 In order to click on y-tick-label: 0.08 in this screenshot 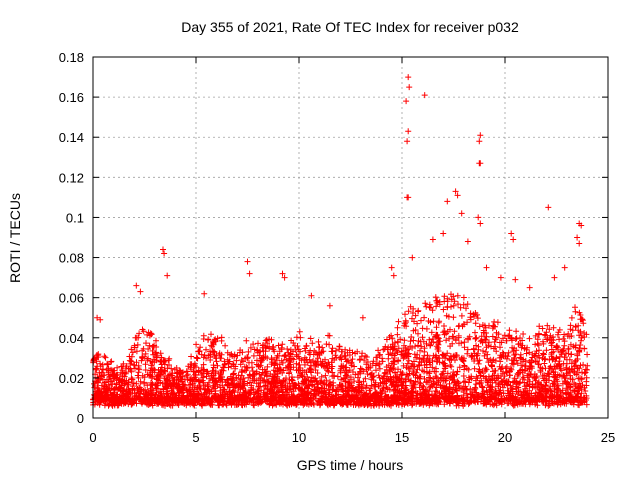, I will do `click(71, 258)`.